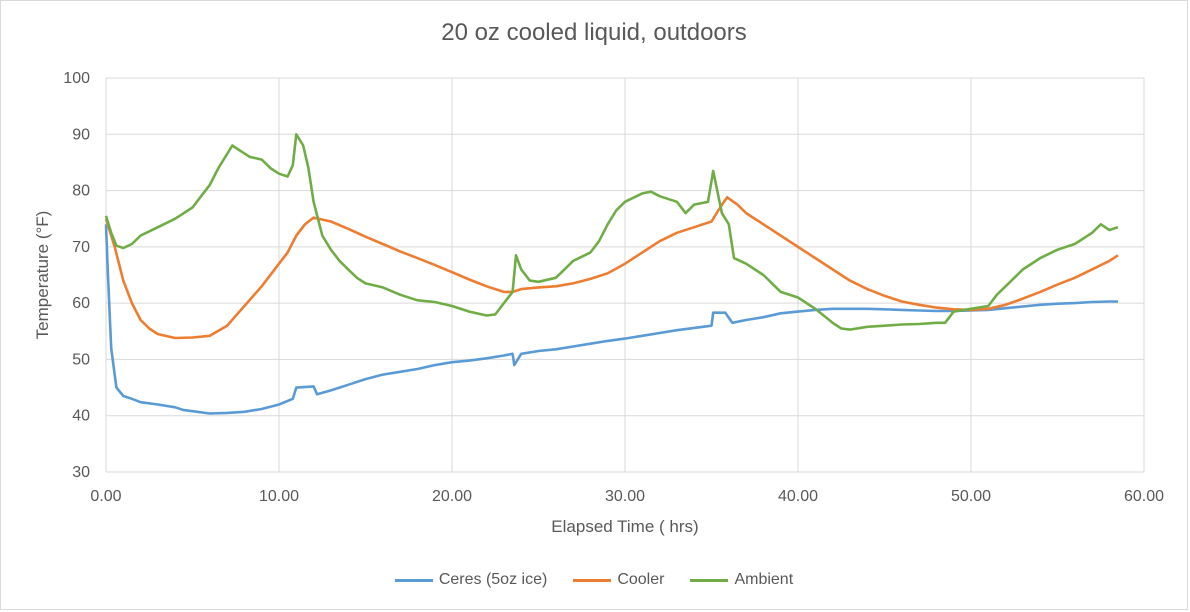  I want to click on x-axis-title: Elapsed Time ( hrs), so click(624, 526).